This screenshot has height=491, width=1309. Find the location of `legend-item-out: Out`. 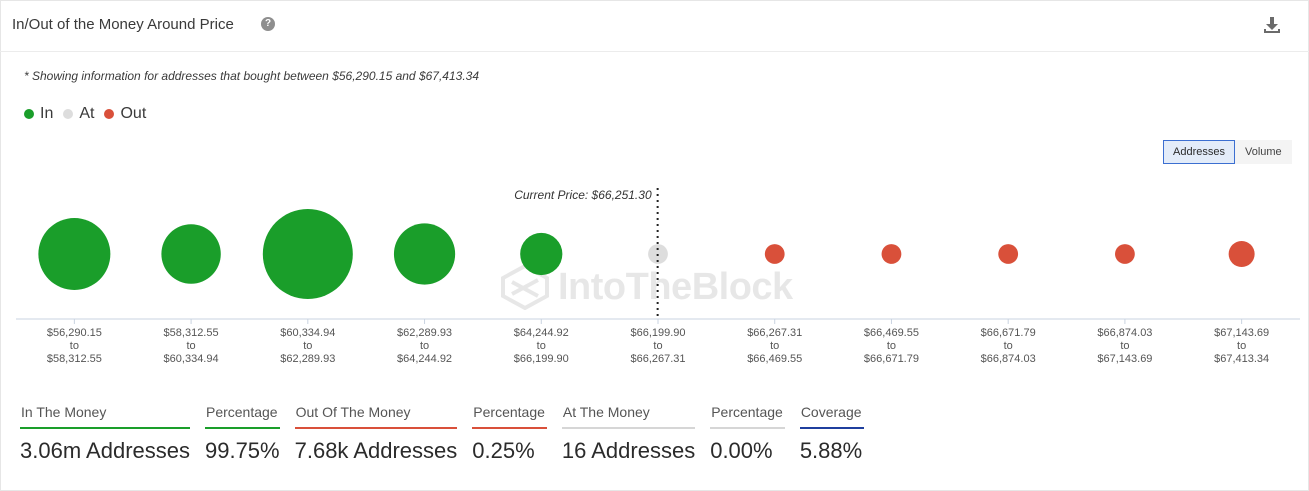

legend-item-out: Out is located at coordinates (125, 114).